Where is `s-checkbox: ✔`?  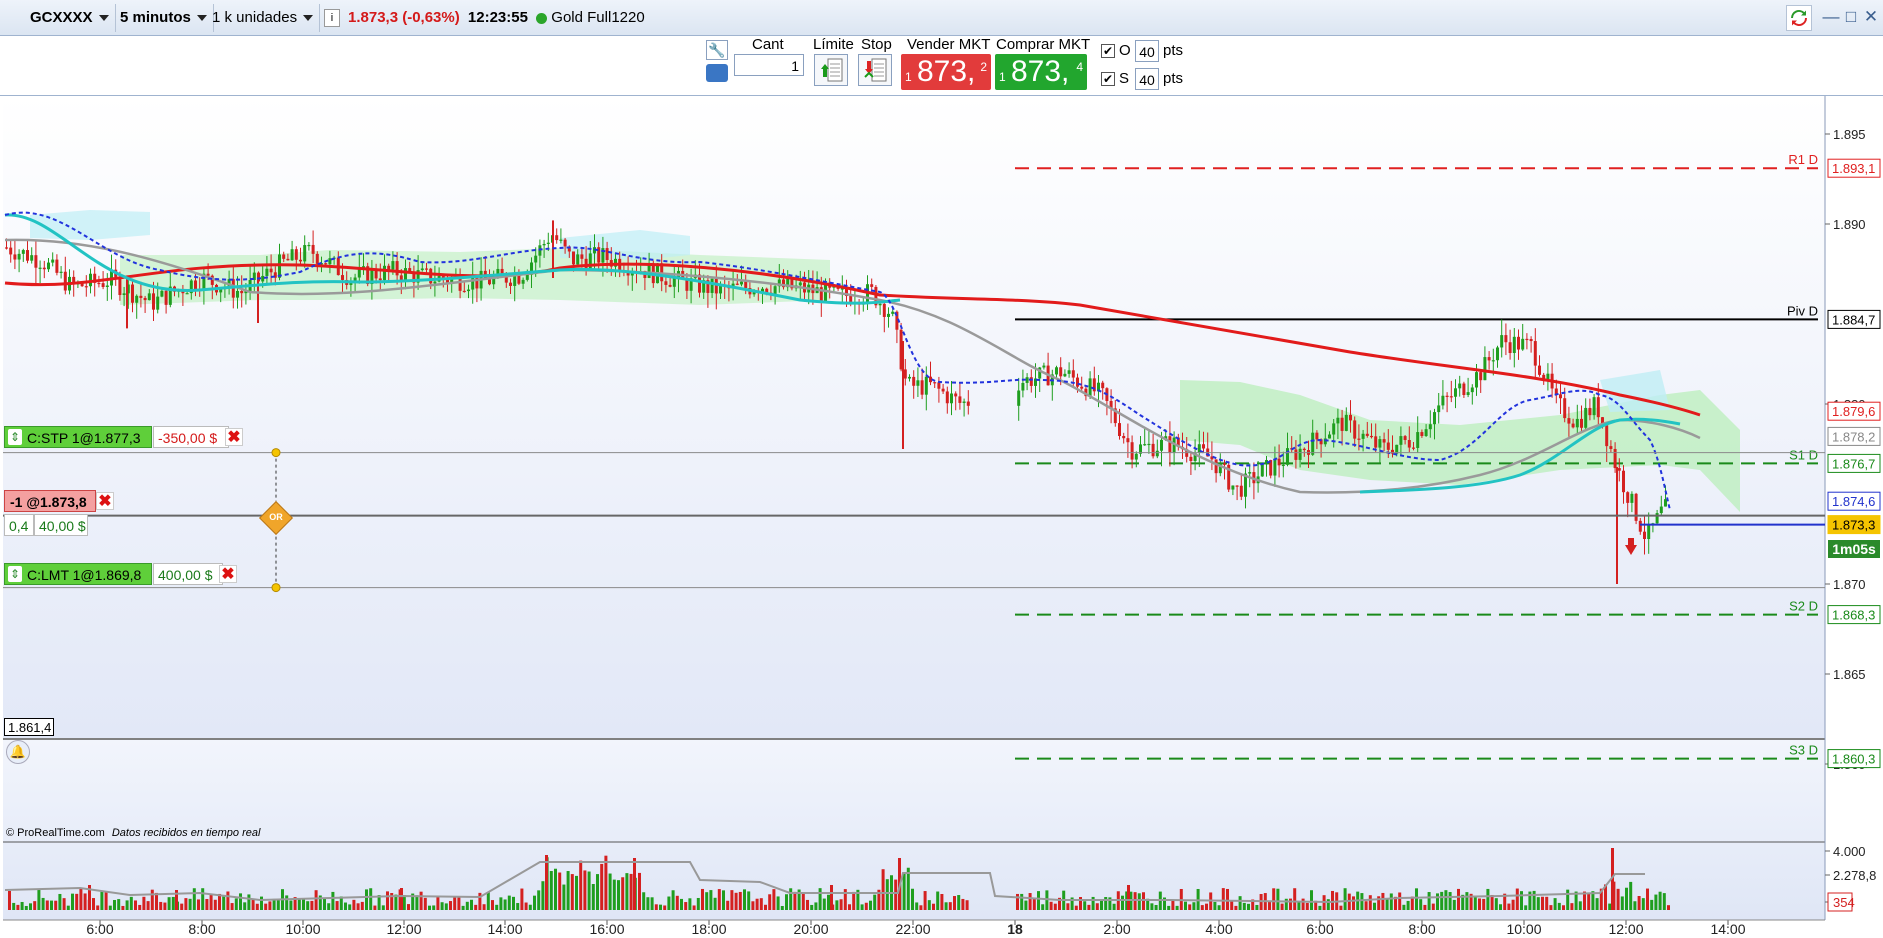 s-checkbox: ✔ is located at coordinates (1108, 79).